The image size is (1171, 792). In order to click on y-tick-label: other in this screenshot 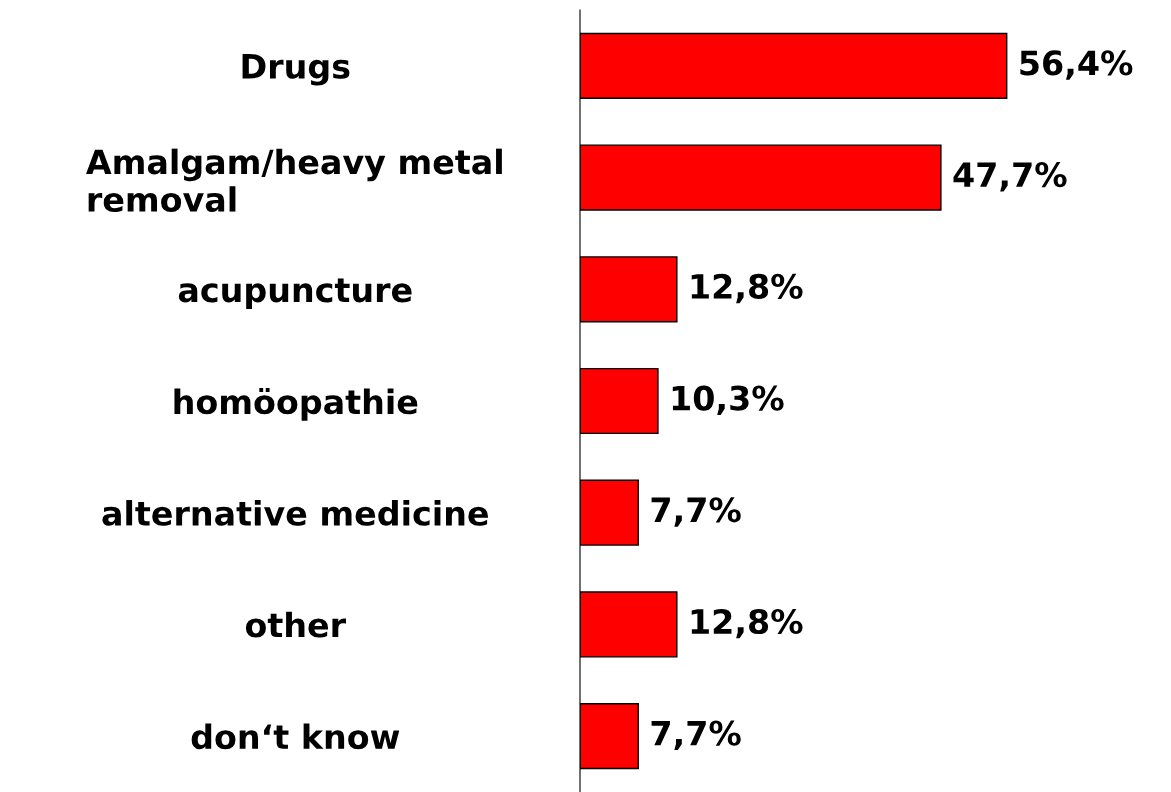, I will do `click(295, 624)`.